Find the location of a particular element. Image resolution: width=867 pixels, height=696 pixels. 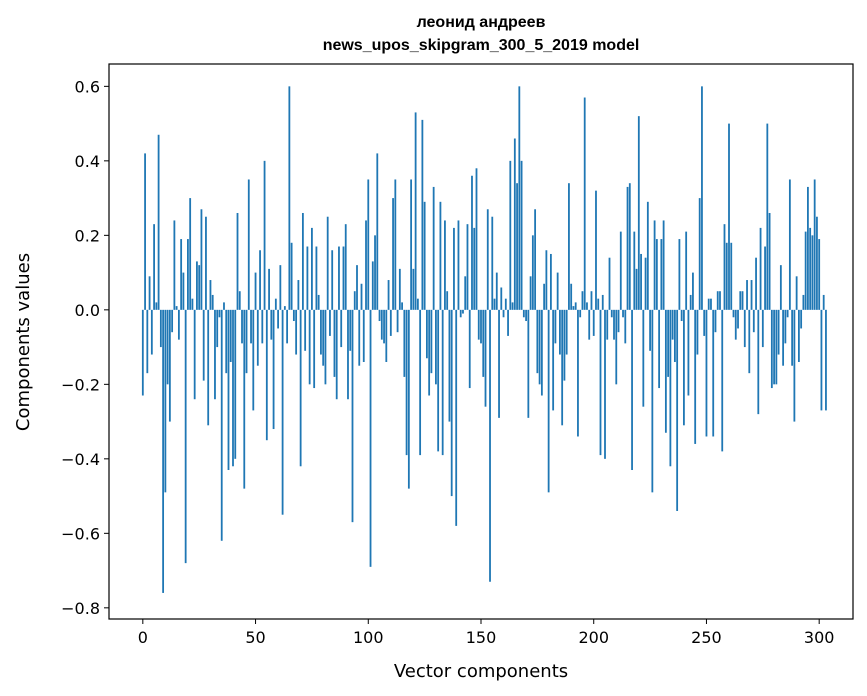

y-tick-label: −0.2 is located at coordinates (80, 384).